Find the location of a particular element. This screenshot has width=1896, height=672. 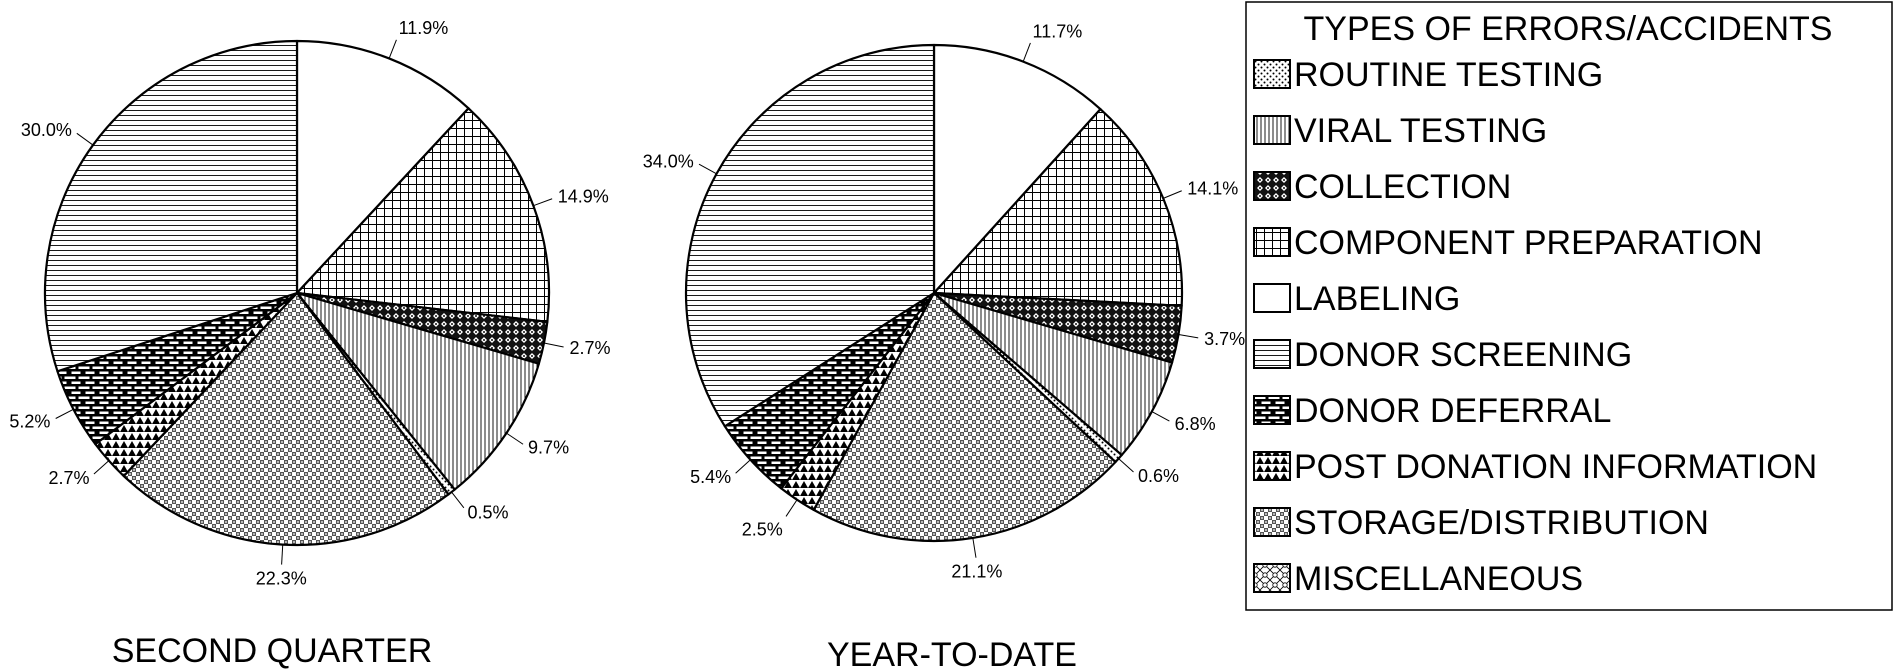

legend-label-post-donation-information: POST DONATION INFORMATION is located at coordinates (1555, 467).